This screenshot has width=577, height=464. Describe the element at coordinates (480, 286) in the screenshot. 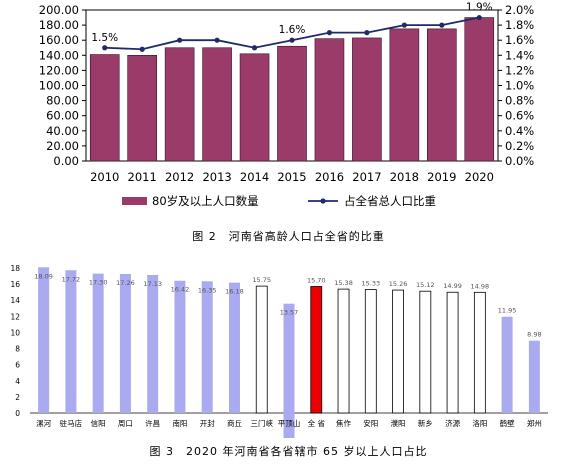

I see `bar-value-label: 14.98` at that location.